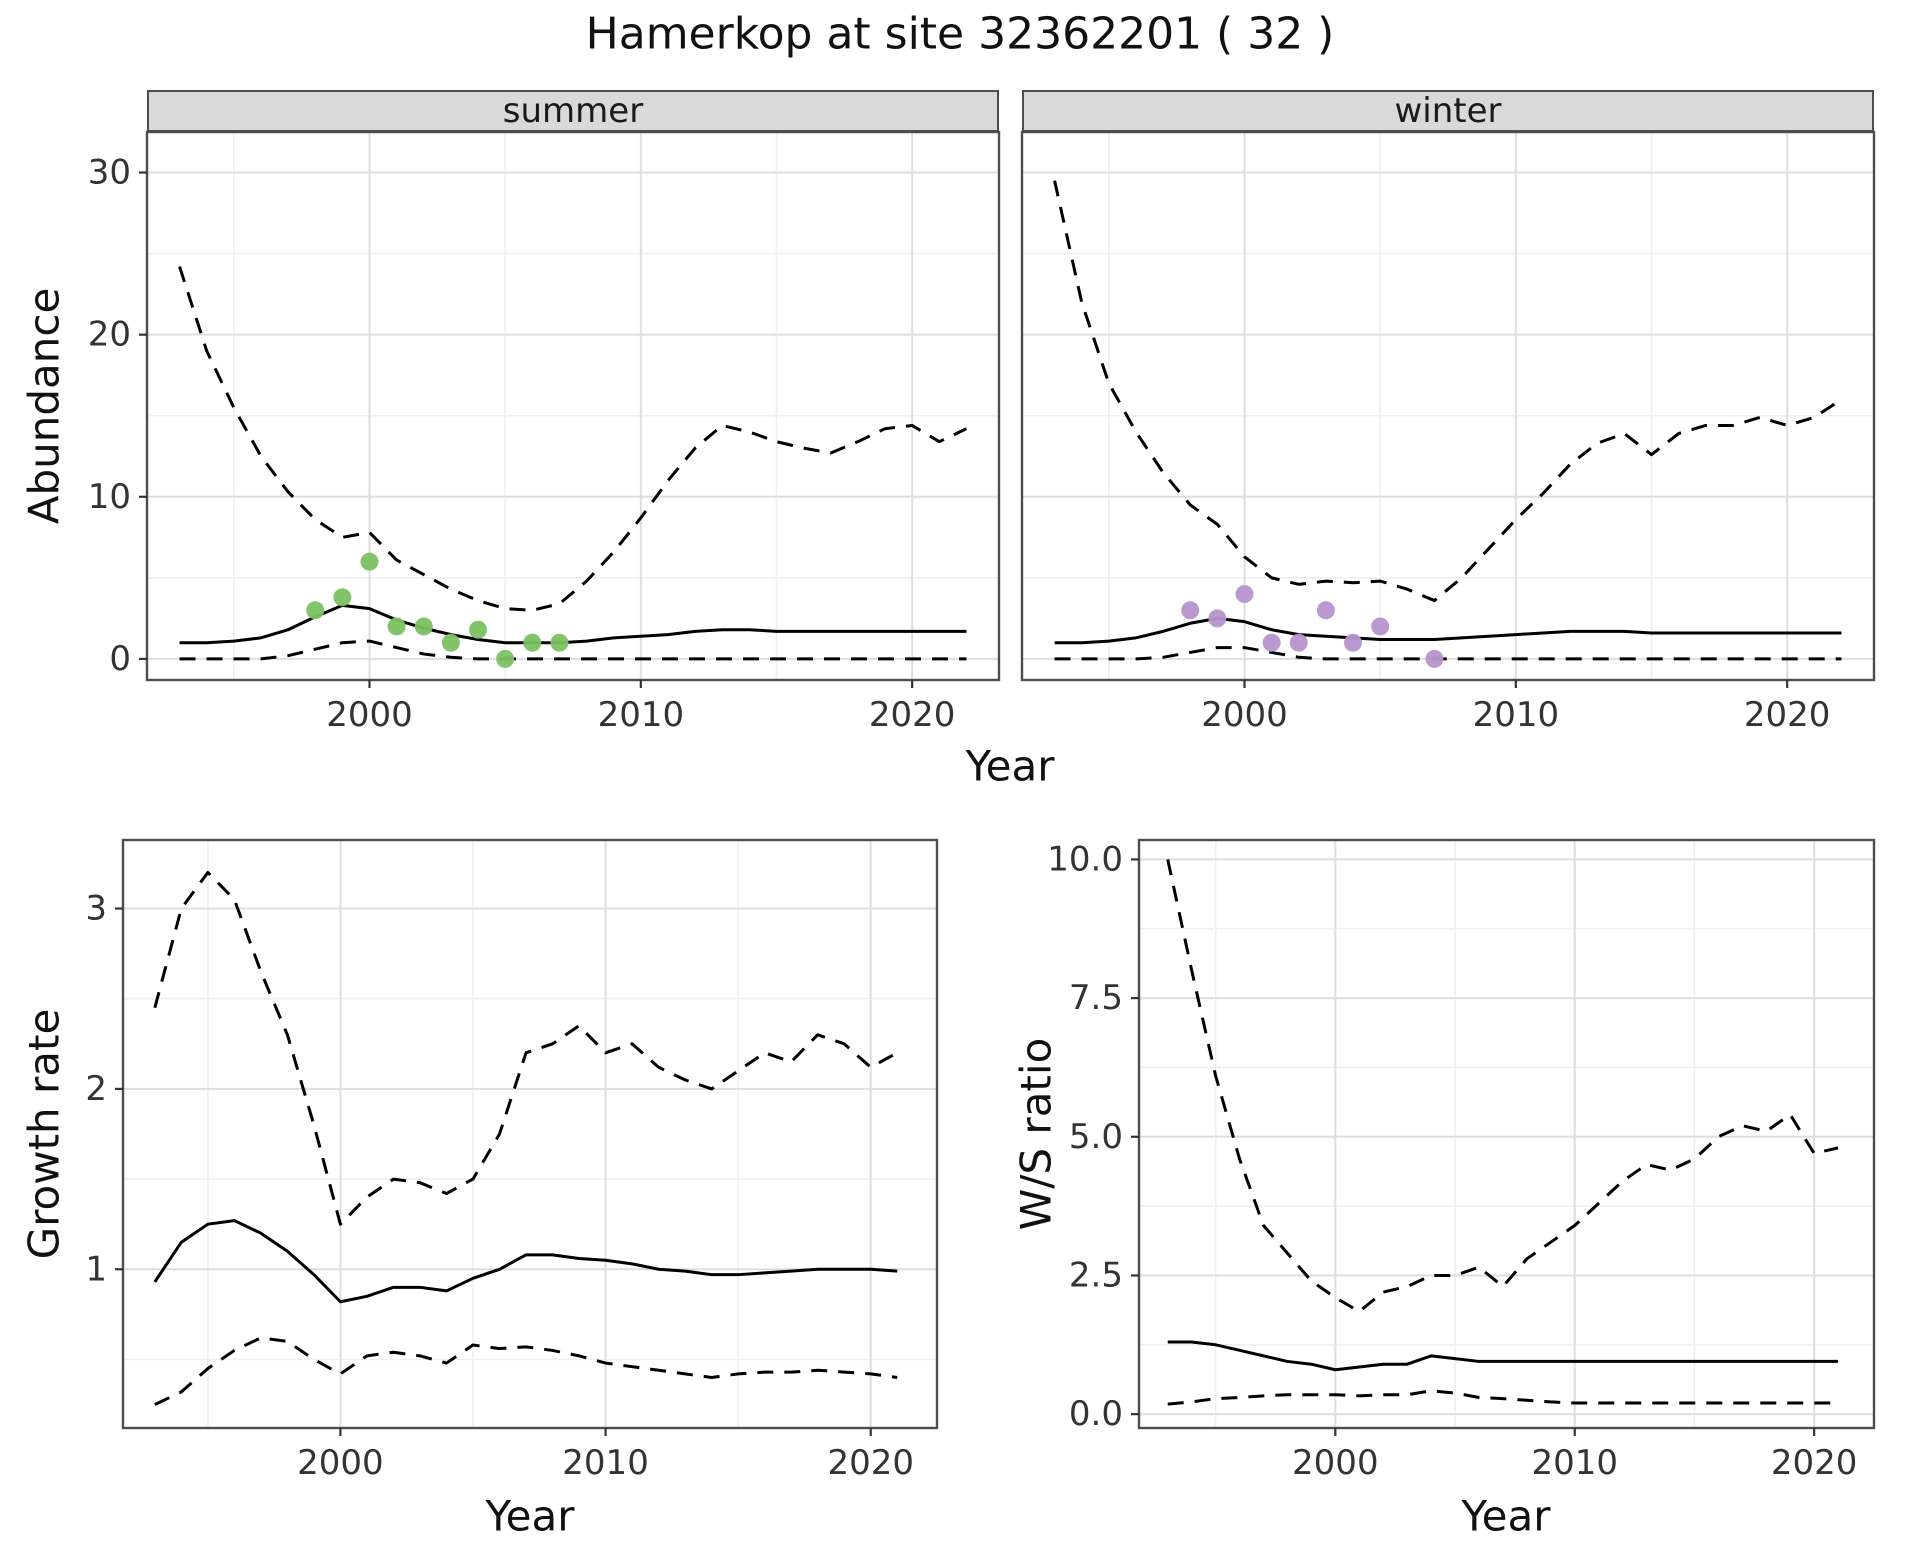 This screenshot has width=1920, height=1560. Describe the element at coordinates (1036, 1134) in the screenshot. I see `ws-ratio-y-axis-title: W/S ratio` at that location.